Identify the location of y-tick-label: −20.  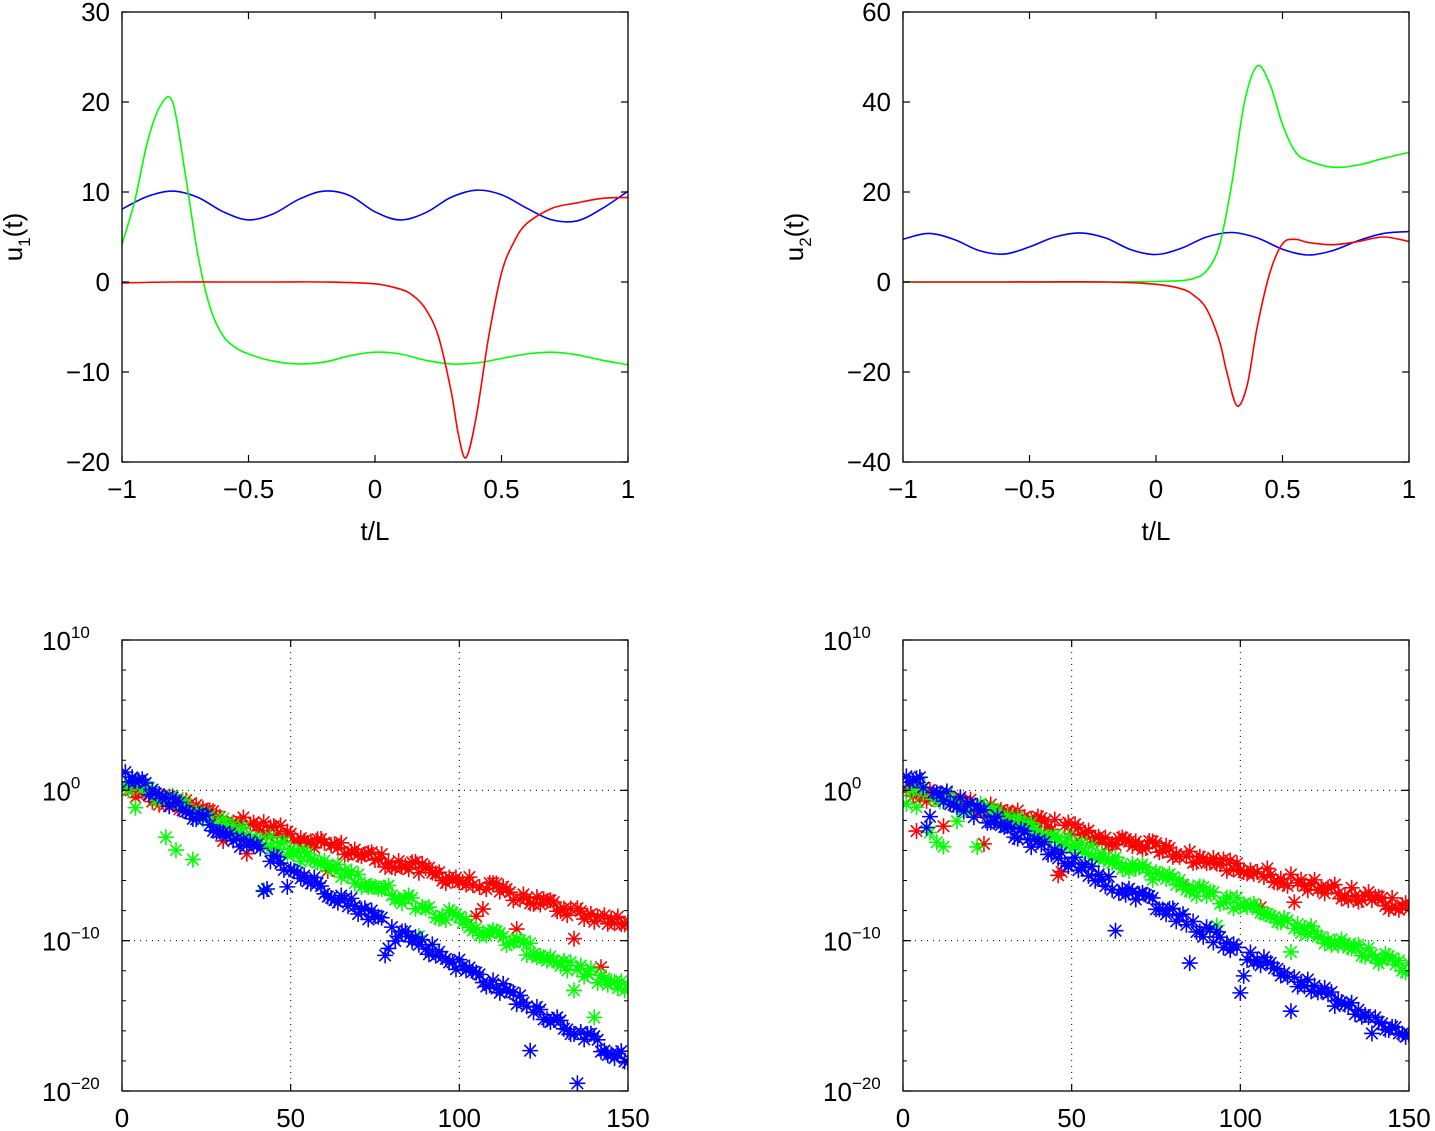
(869, 372).